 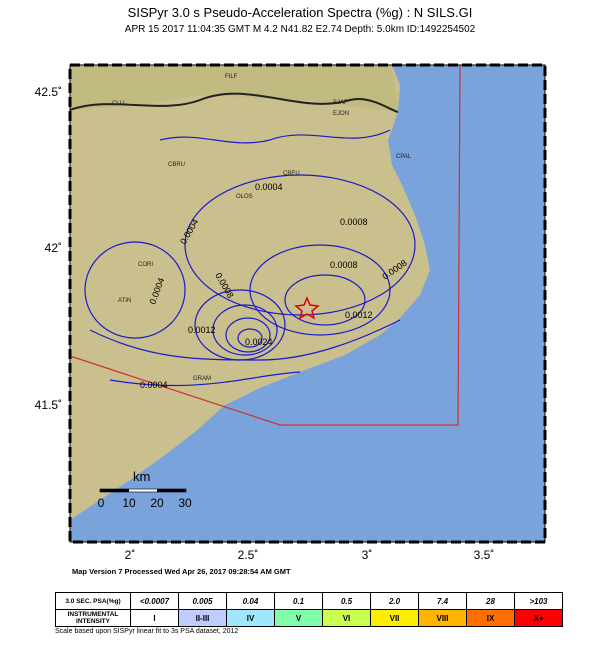 What do you see at coordinates (298, 601) in the screenshot?
I see `psa-value: 0.1` at bounding box center [298, 601].